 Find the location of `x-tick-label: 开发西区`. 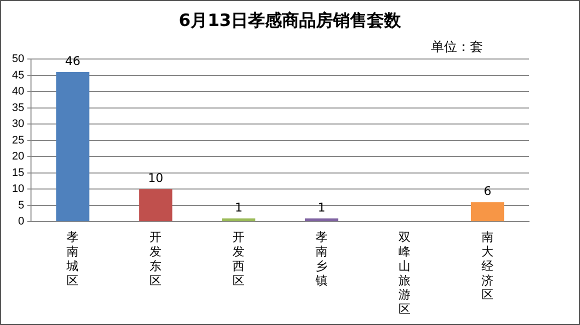

x-tick-label: 开发西区 is located at coordinates (238, 259).